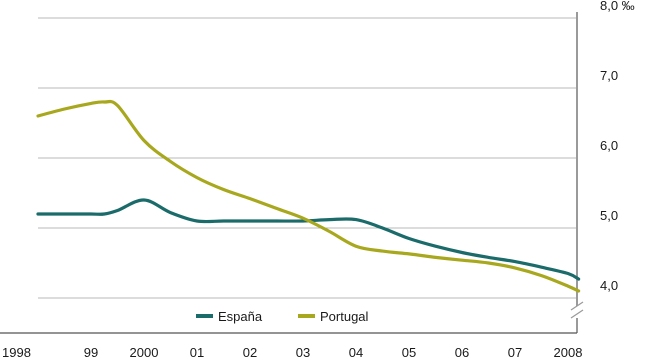 This screenshot has width=646, height=362. I want to click on legend: España Portugal, so click(282, 316).